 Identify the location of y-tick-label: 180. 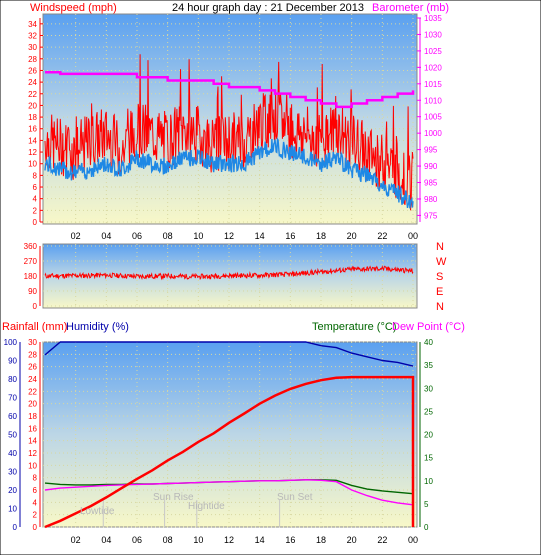
(31, 276).